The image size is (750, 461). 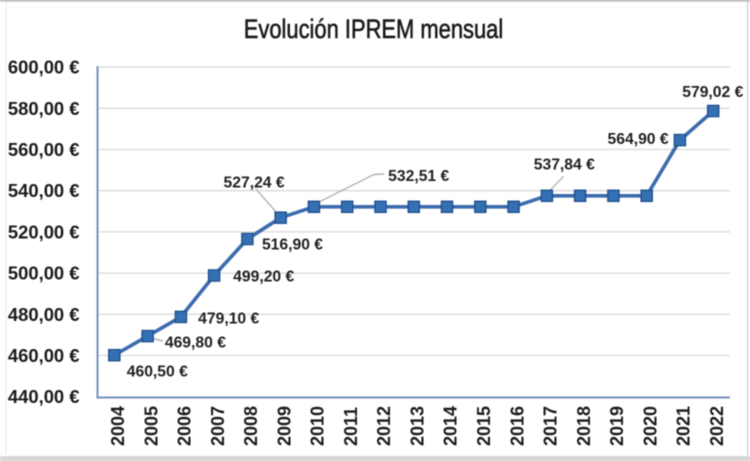 What do you see at coordinates (44, 355) in the screenshot?
I see `svg-text: 460,00 €` at bounding box center [44, 355].